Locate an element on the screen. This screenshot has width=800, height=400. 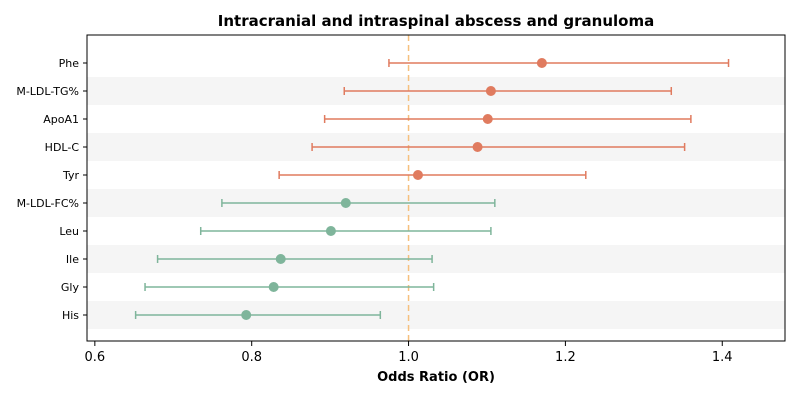
y-tick-label: Leu is located at coordinates (69, 231).